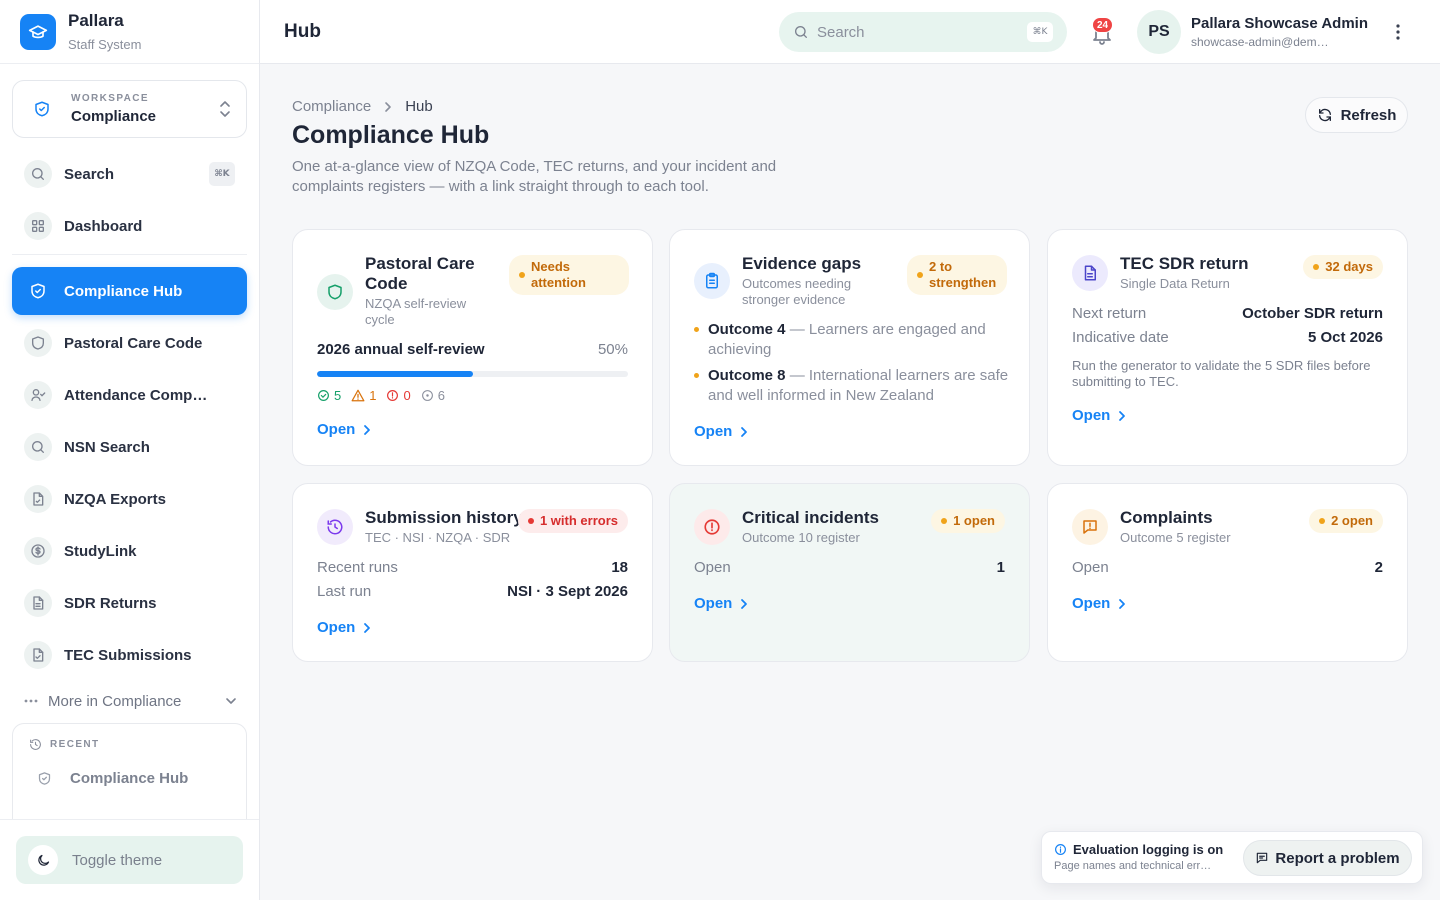 Image resolution: width=1440 pixels, height=900 pixels. What do you see at coordinates (1398, 32) in the screenshot?
I see `more-vertical-icon` at bounding box center [1398, 32].